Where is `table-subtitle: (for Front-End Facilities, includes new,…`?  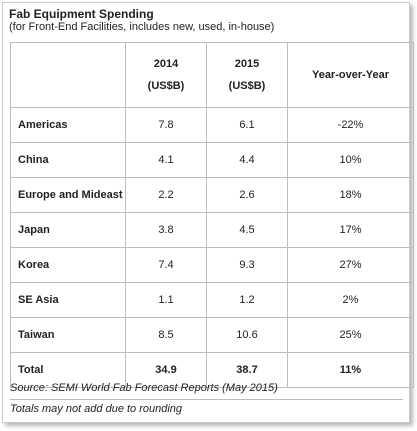
table-subtitle: (for Front-End Facilities, includes new,… is located at coordinates (142, 27).